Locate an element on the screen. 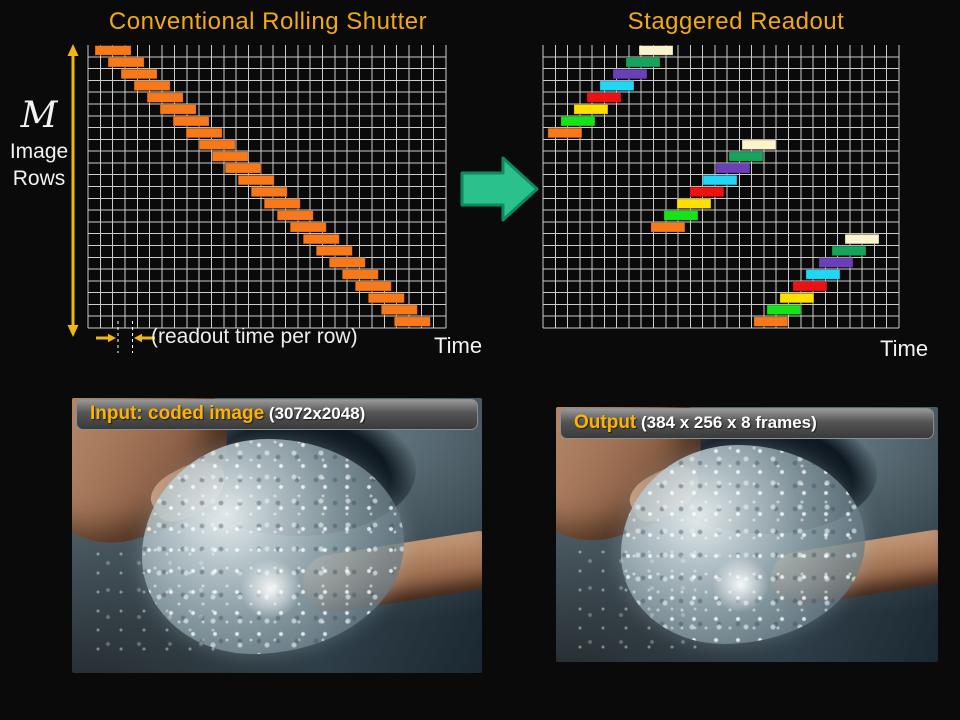  right-chart-title: Staggered Readout is located at coordinates (736, 21).